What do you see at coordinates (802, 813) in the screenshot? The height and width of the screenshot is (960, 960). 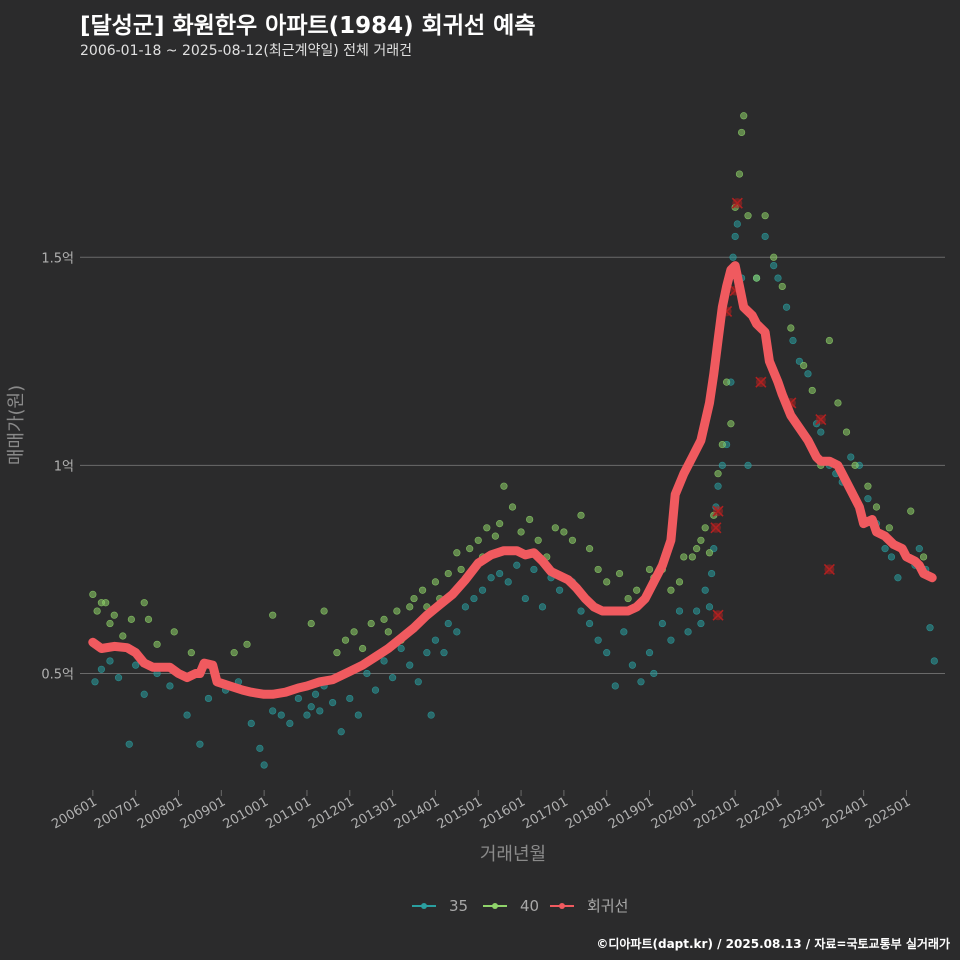 I see `x-tick-label: 202301` at bounding box center [802, 813].